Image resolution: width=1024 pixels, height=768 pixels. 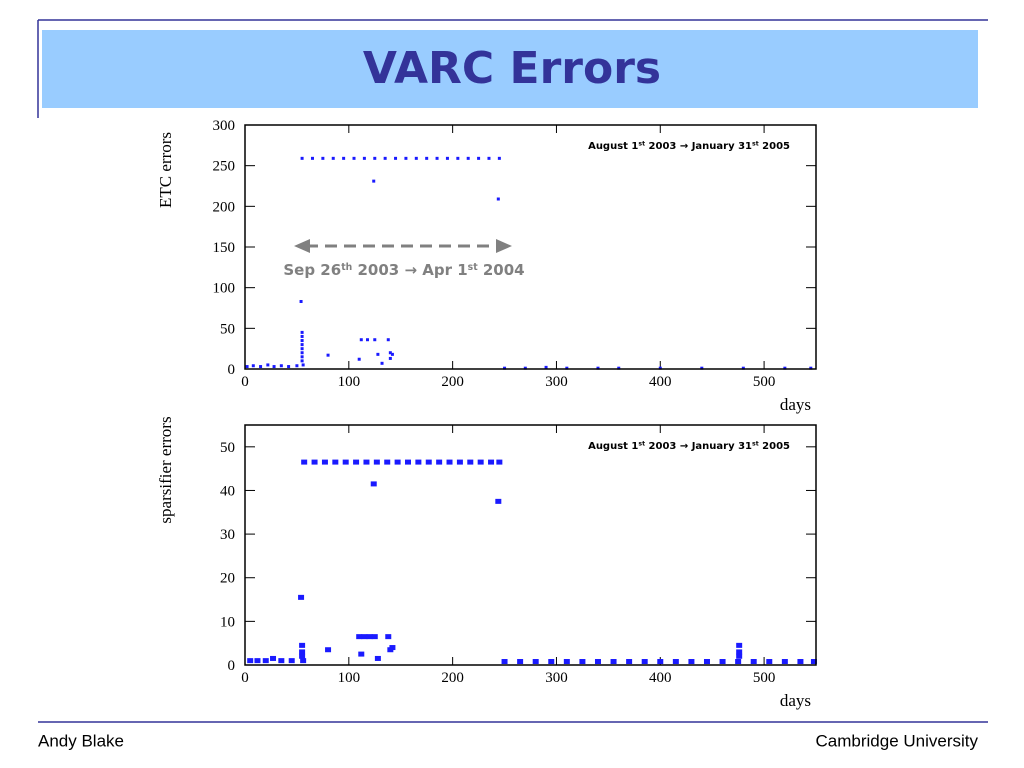 What do you see at coordinates (613, 146) in the screenshot?
I see `text-part: August 1` at bounding box center [613, 146].